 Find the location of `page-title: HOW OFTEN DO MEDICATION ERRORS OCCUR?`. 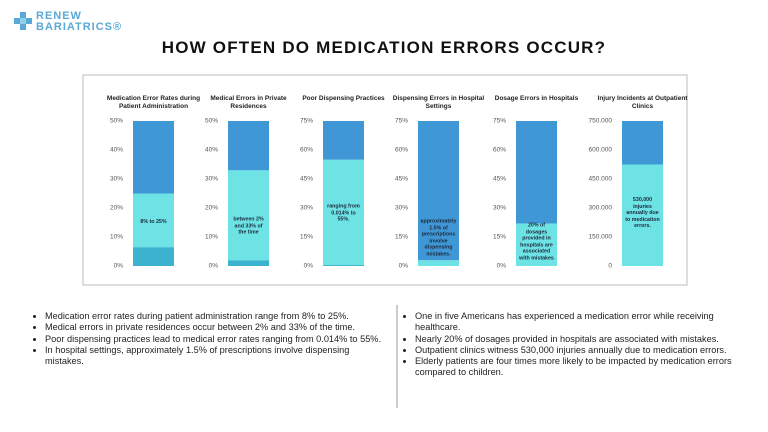

page-title: HOW OFTEN DO MEDICATION ERRORS OCCUR? is located at coordinates (384, 47).